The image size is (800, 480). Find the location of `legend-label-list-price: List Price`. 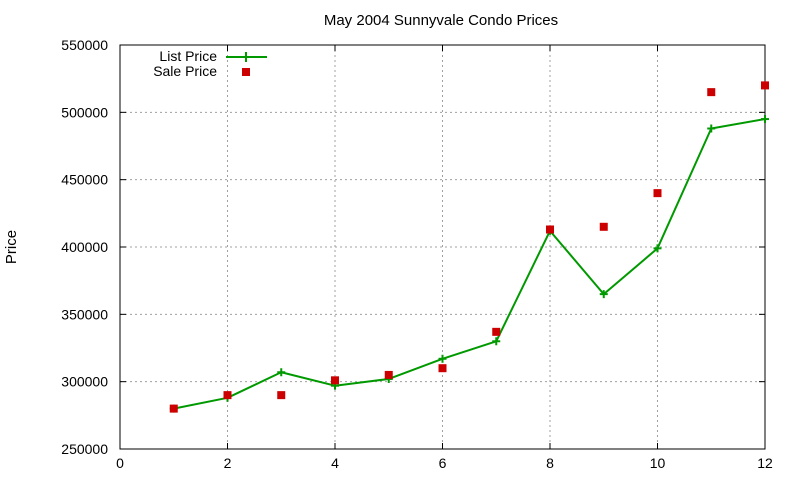

legend-label-list-price: List Price is located at coordinates (188, 56).